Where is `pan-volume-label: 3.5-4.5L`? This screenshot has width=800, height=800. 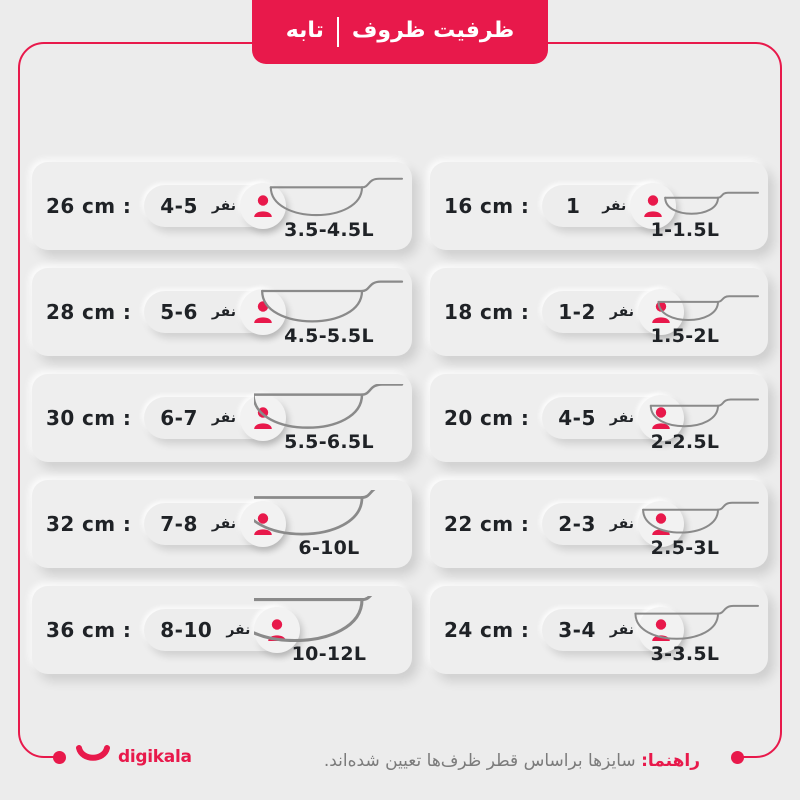 pan-volume-label: 3.5-4.5L is located at coordinates (329, 229).